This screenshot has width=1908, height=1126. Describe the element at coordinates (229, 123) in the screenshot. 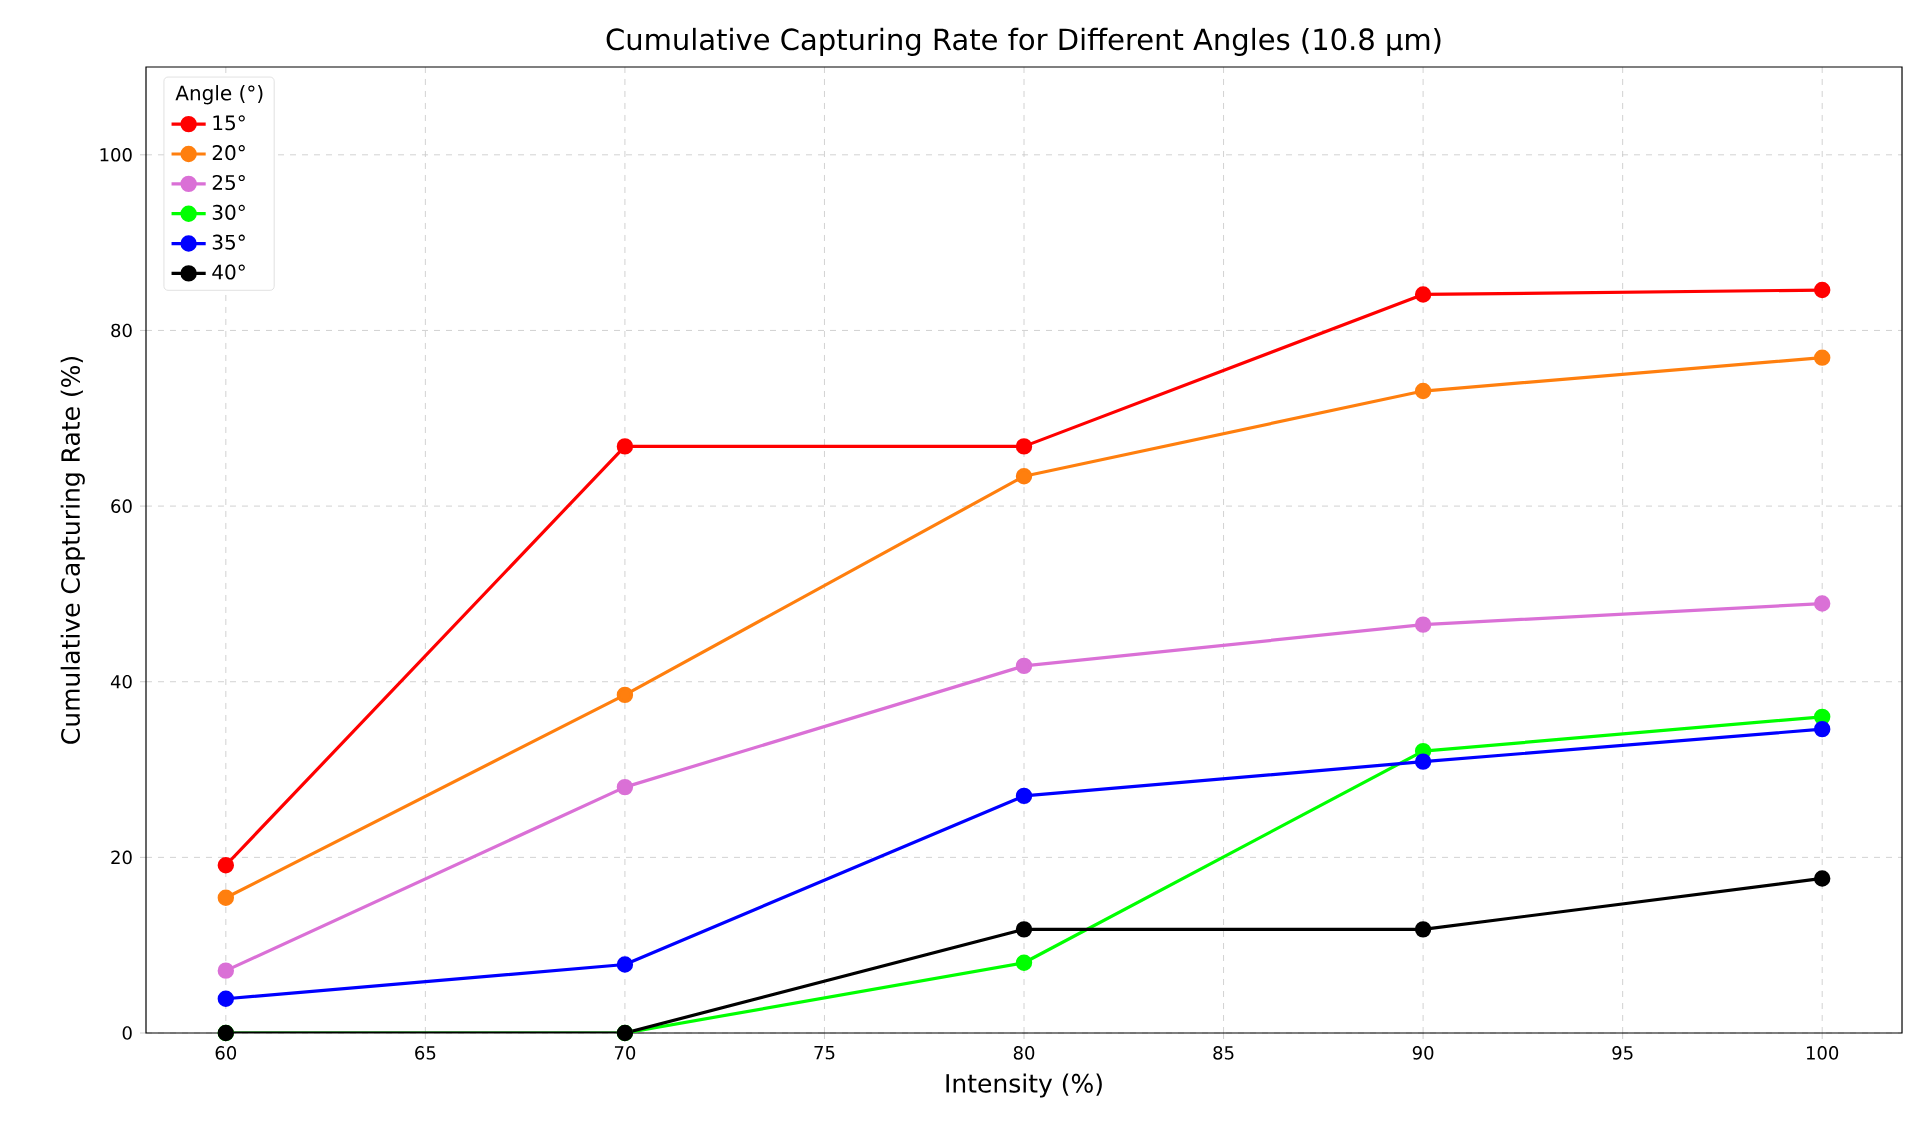

I see `legend-label: 15°` at that location.